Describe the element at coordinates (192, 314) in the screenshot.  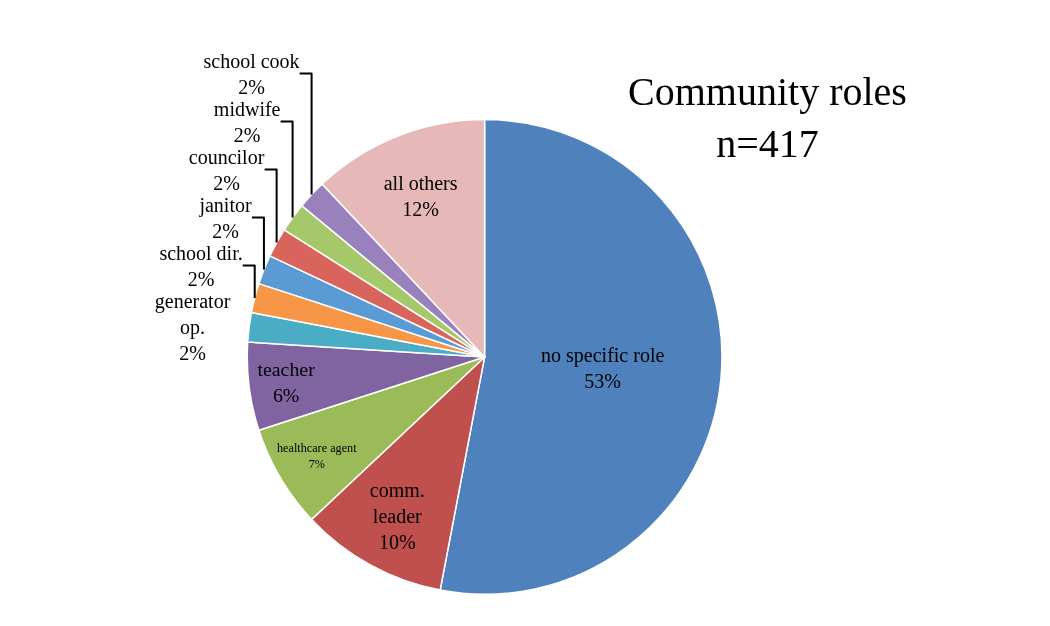
I see `slice-label: generator op.` at that location.